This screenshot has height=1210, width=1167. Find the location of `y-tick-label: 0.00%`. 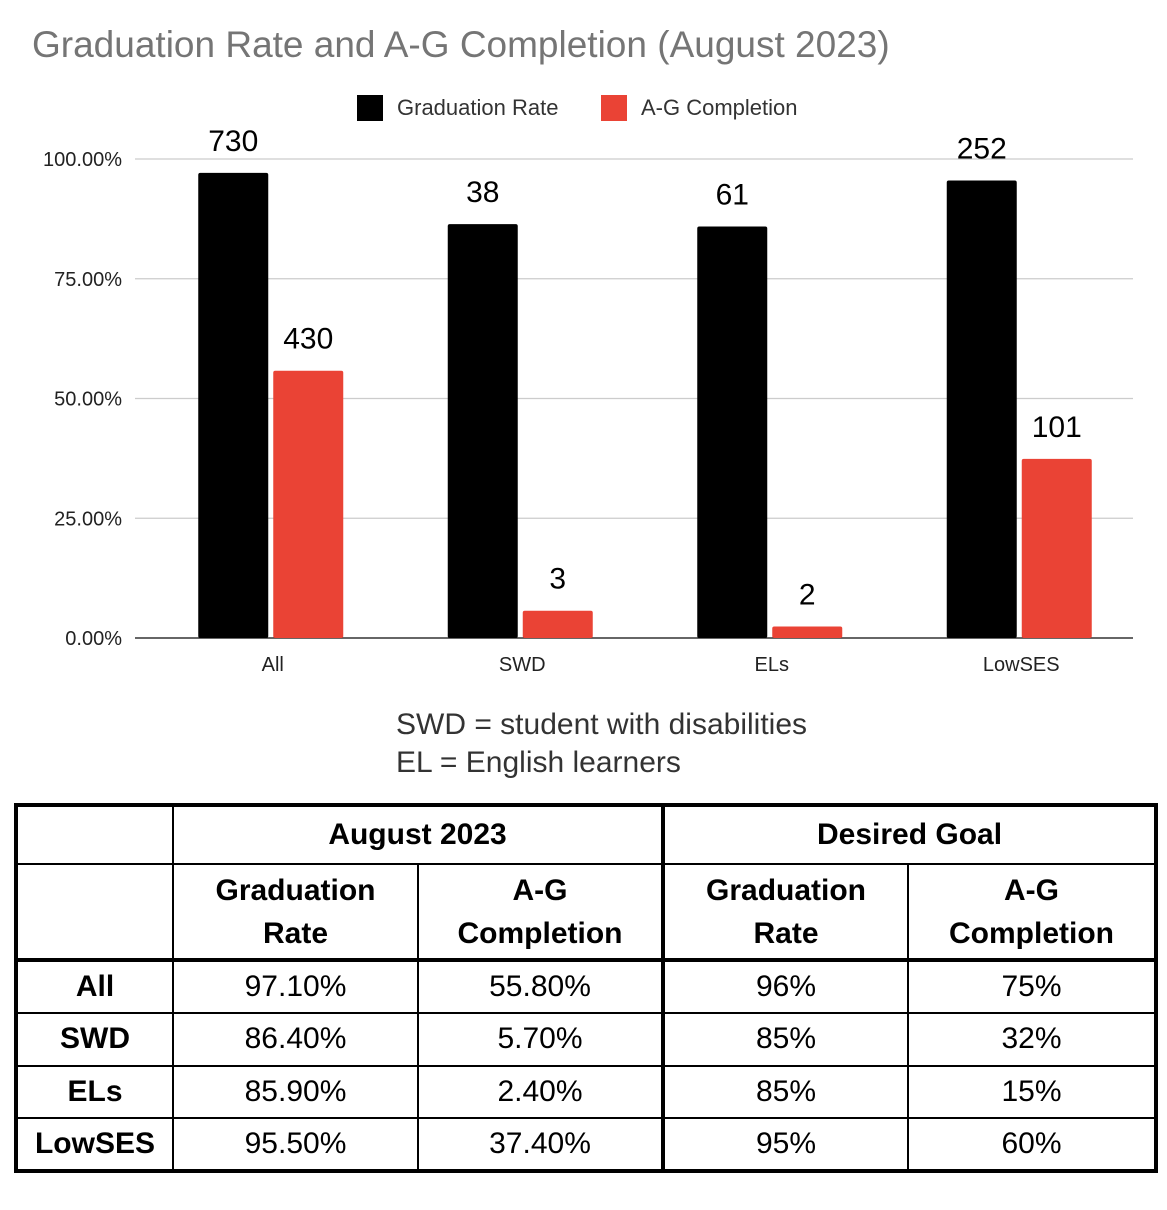

y-tick-label: 0.00% is located at coordinates (93, 639).